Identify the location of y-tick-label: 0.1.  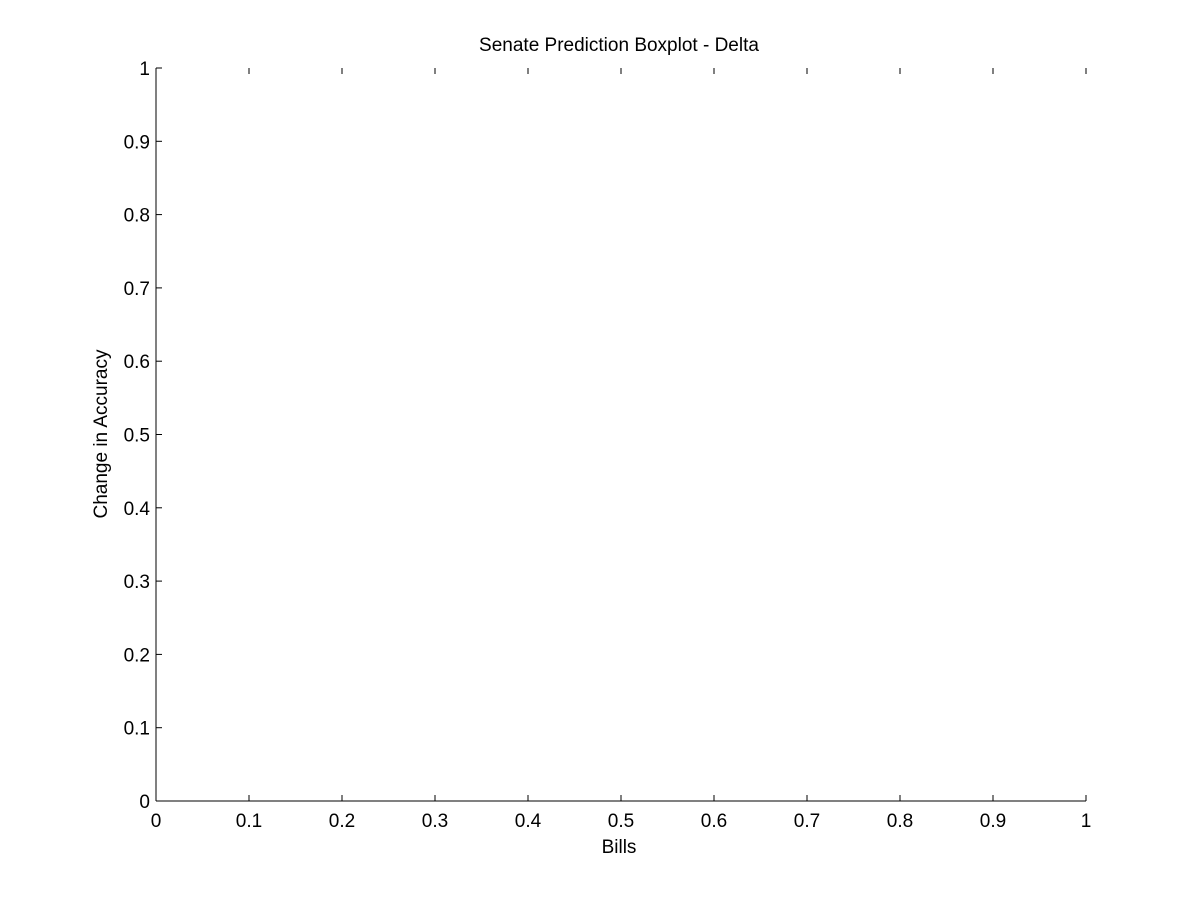
(137, 729).